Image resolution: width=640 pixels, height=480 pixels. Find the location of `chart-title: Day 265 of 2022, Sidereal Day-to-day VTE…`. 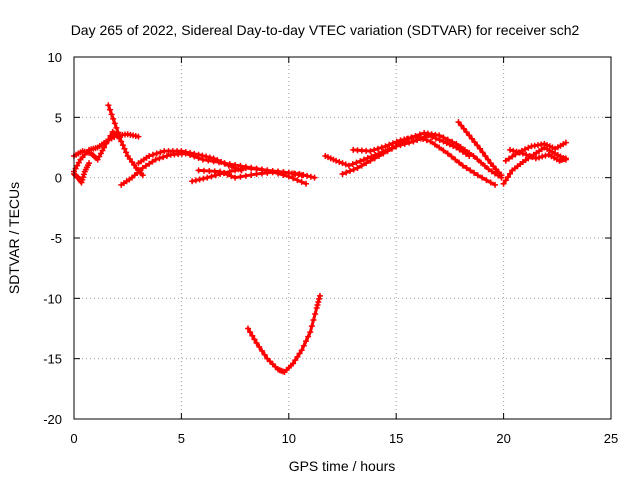

chart-title: Day 265 of 2022, Sidereal Day-to-day VTE… is located at coordinates (325, 30).